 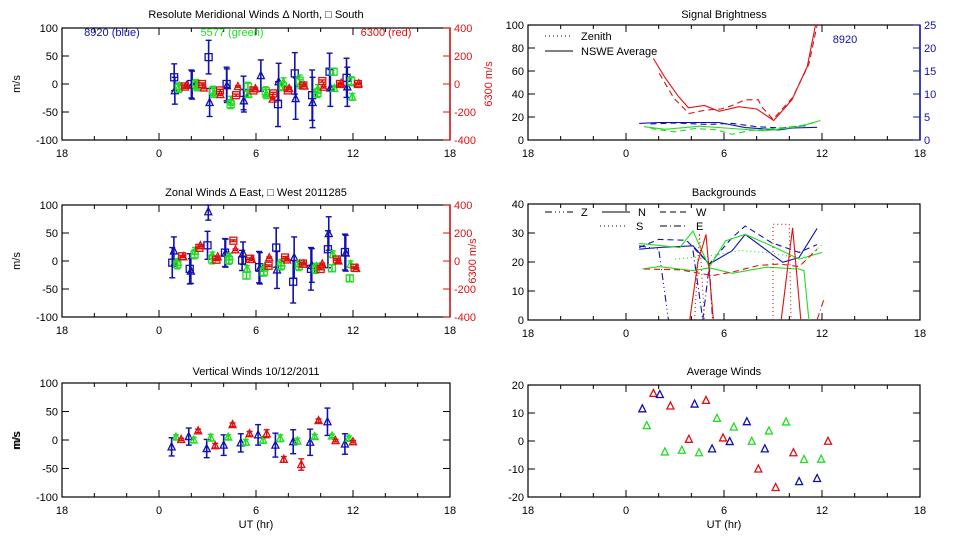 I want to click on right-y-tick-label: -200, so click(x=465, y=290).